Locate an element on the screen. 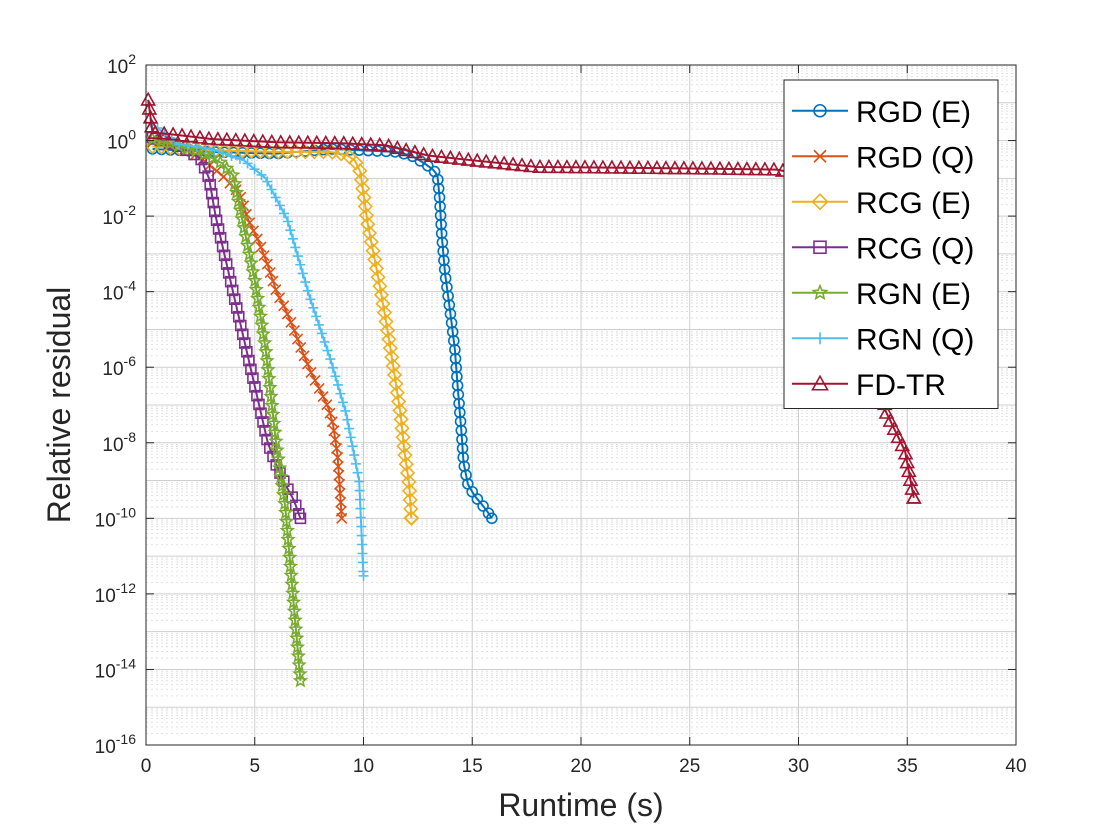  legend-label: RCG (Q) is located at coordinates (915, 248).